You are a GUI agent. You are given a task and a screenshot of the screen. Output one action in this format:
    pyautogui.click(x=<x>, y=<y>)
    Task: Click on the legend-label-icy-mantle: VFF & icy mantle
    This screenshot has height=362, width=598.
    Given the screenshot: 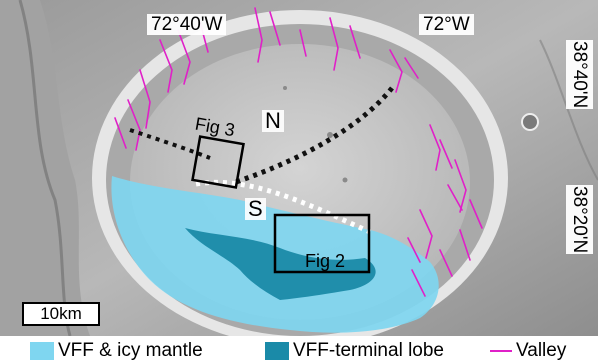 What is the action you would take?
    pyautogui.click(x=130, y=350)
    